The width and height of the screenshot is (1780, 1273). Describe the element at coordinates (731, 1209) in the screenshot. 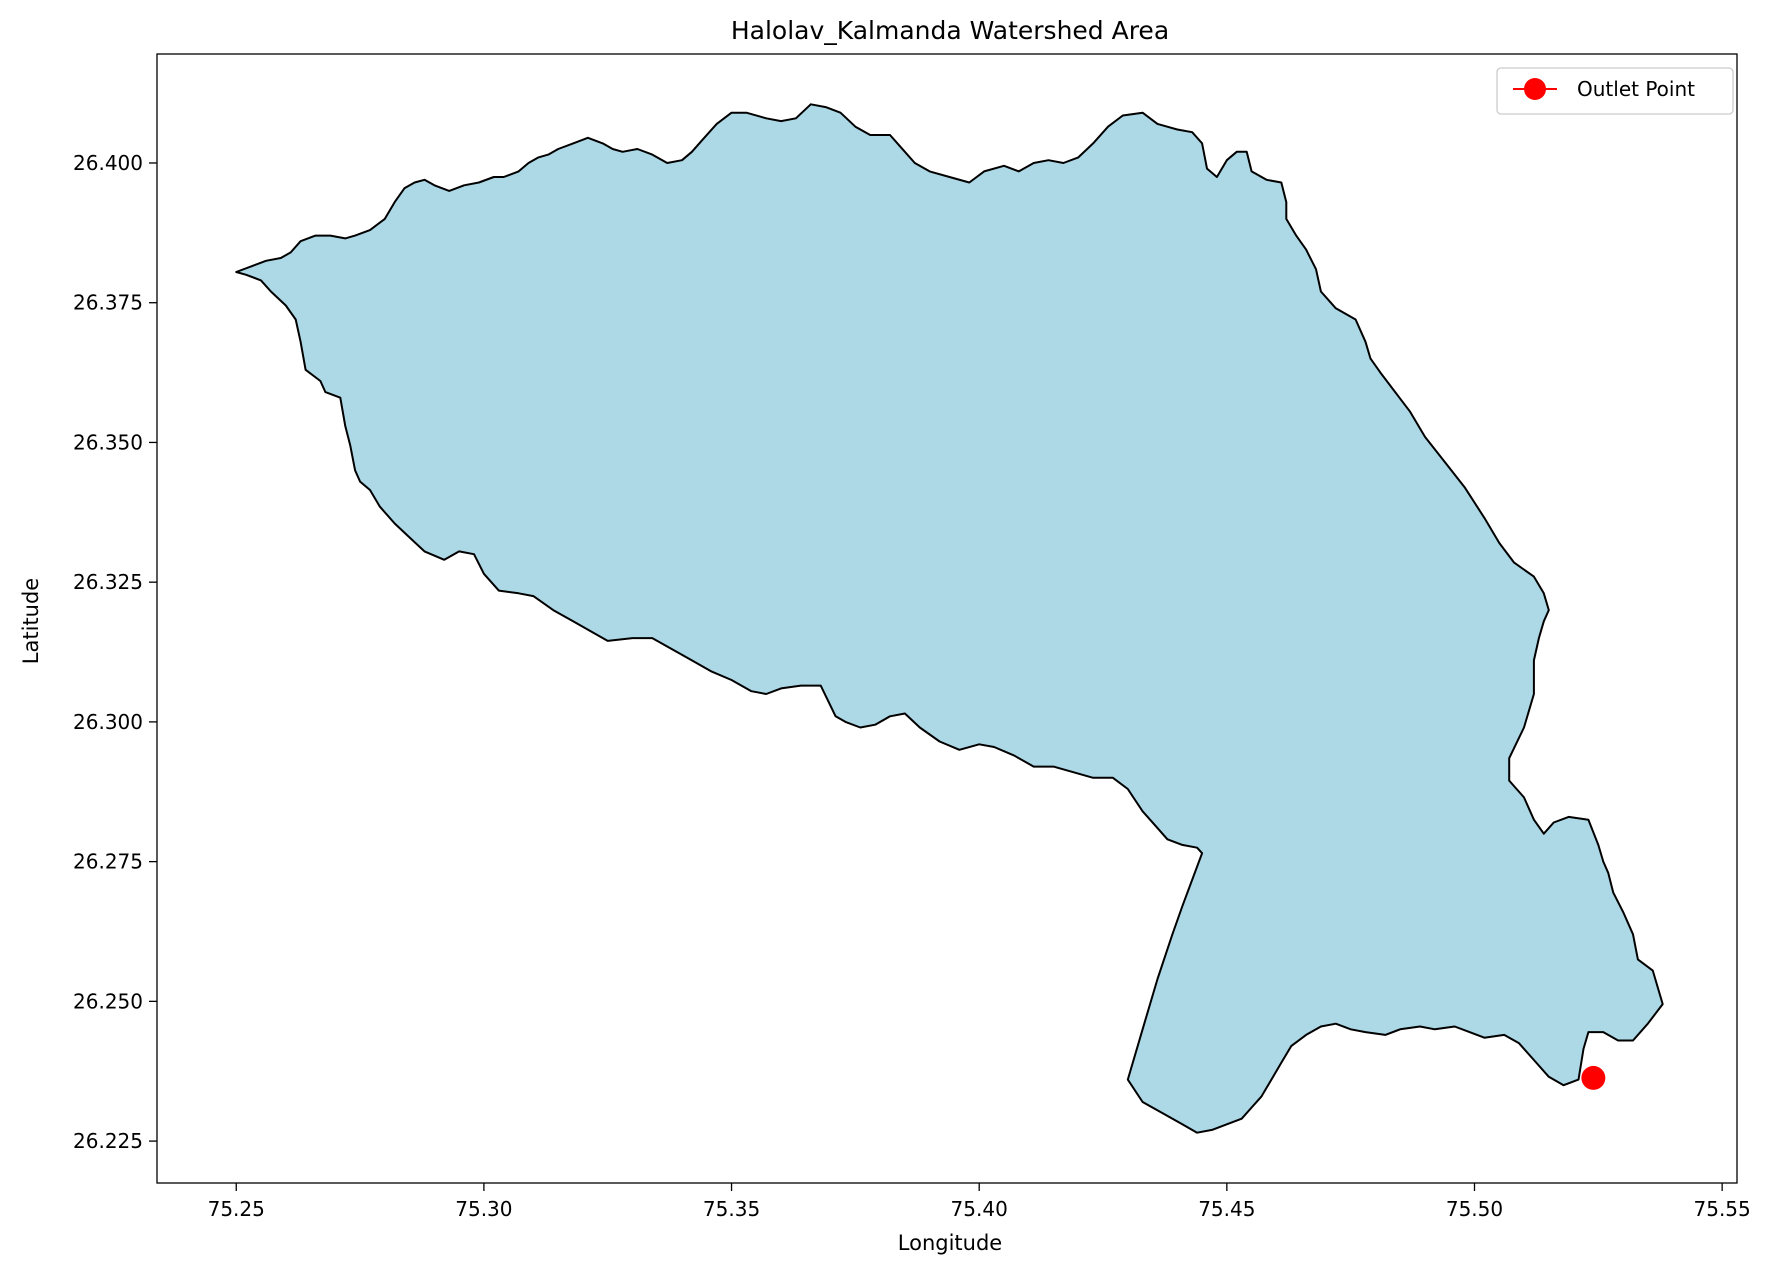

I see `x-tick-label: 75.35` at that location.